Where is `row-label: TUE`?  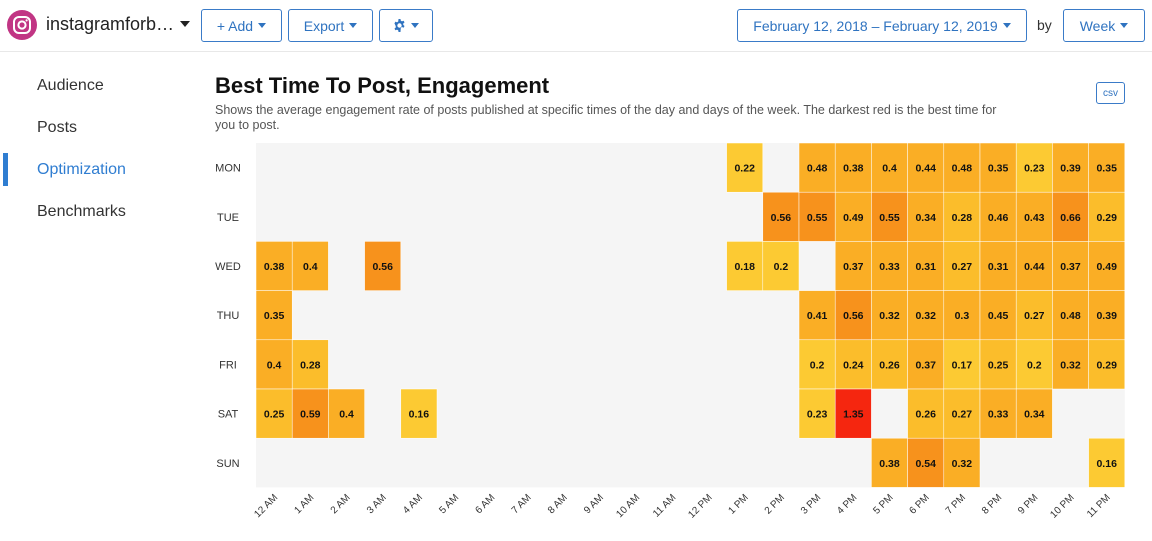 row-label: TUE is located at coordinates (228, 218).